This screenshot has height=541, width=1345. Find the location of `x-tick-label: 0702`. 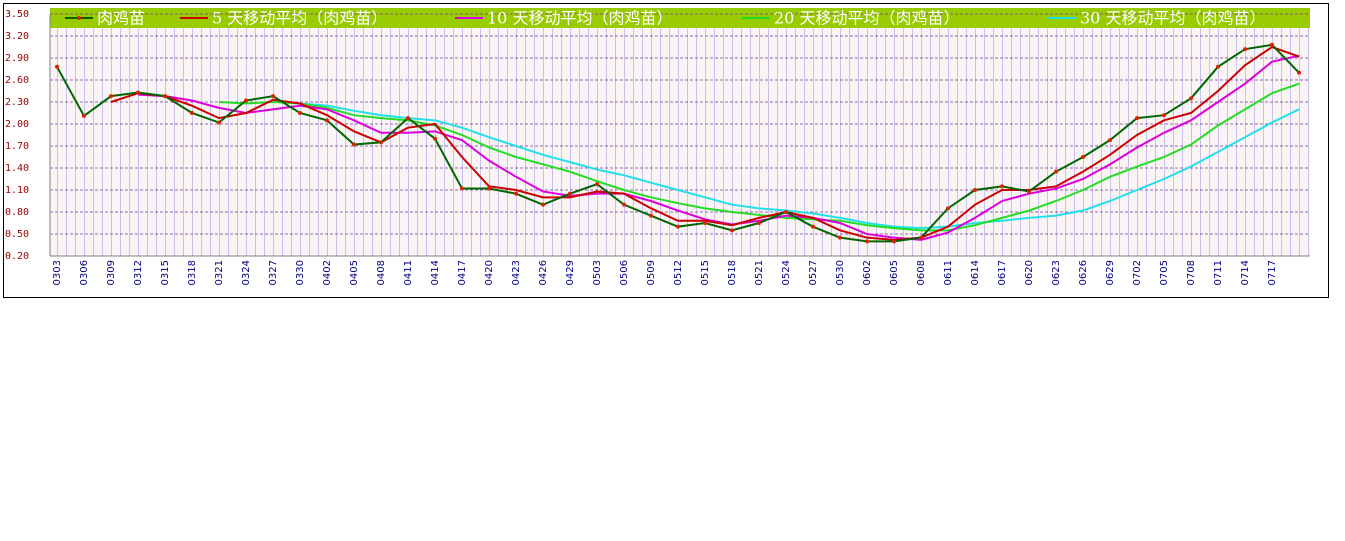

x-tick-label: 0702 is located at coordinates (1137, 272).